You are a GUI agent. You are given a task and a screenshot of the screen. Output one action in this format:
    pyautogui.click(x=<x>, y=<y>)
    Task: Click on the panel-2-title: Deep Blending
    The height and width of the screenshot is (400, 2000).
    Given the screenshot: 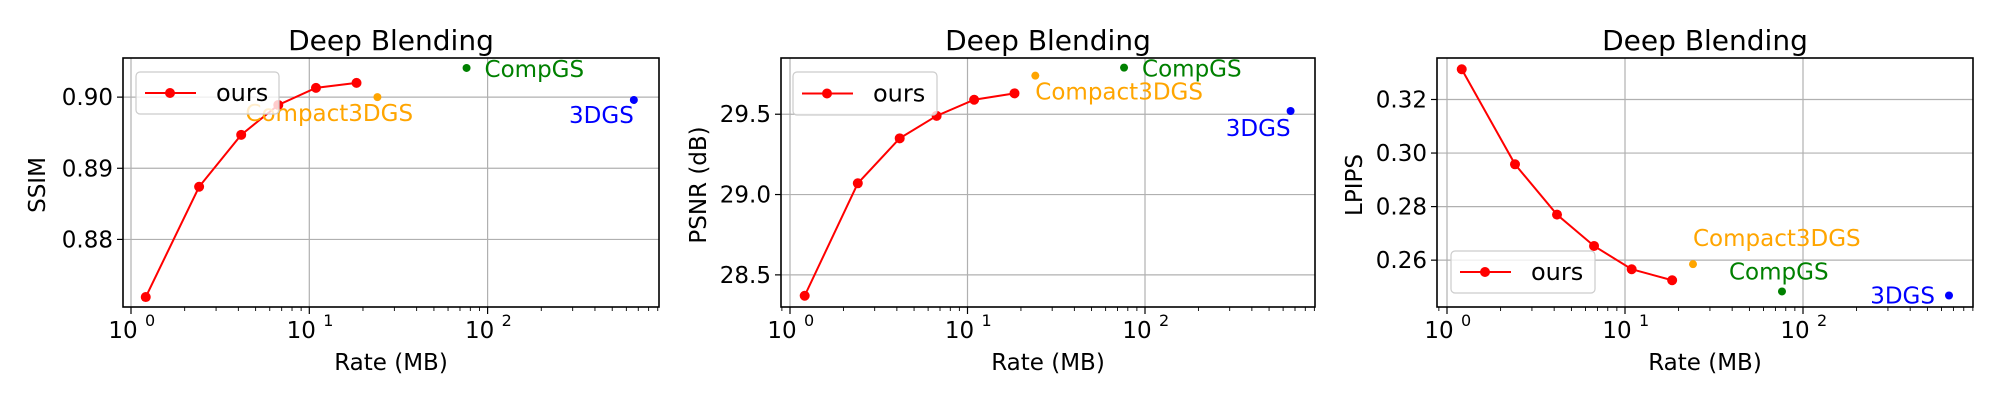 What is the action you would take?
    pyautogui.click(x=1048, y=40)
    